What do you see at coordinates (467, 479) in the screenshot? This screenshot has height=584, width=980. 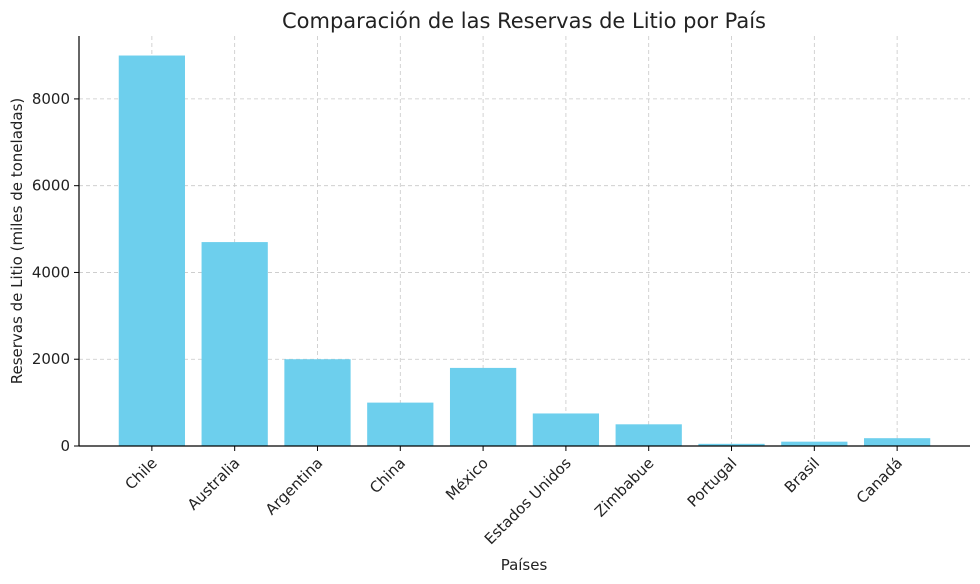 I see `x-tick-label: México` at bounding box center [467, 479].